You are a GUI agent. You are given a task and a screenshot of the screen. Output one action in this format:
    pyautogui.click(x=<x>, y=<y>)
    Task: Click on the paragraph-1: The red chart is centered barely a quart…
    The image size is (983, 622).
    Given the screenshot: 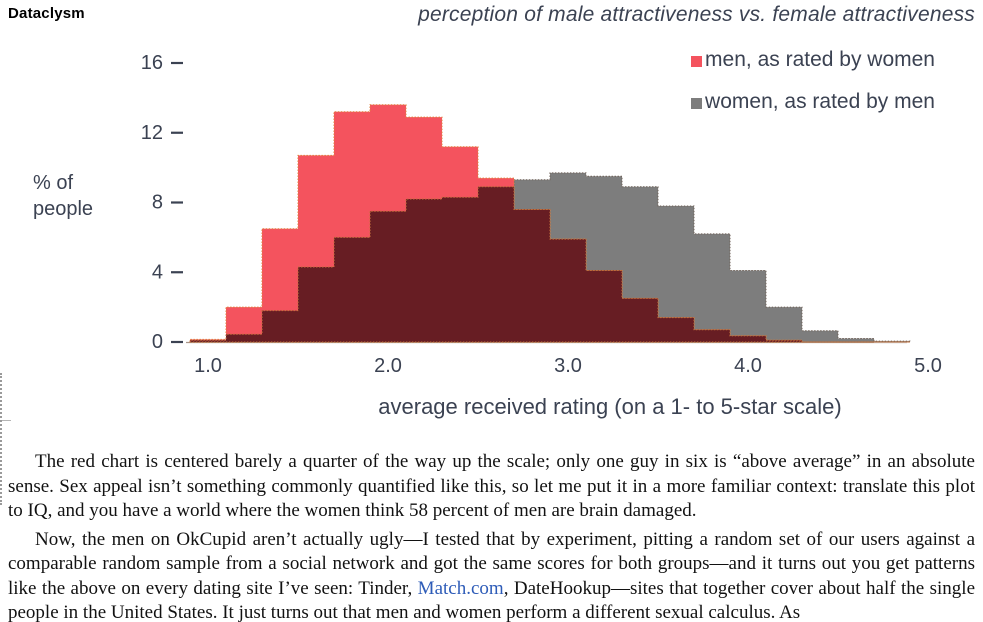 What is the action you would take?
    pyautogui.click(x=491, y=487)
    